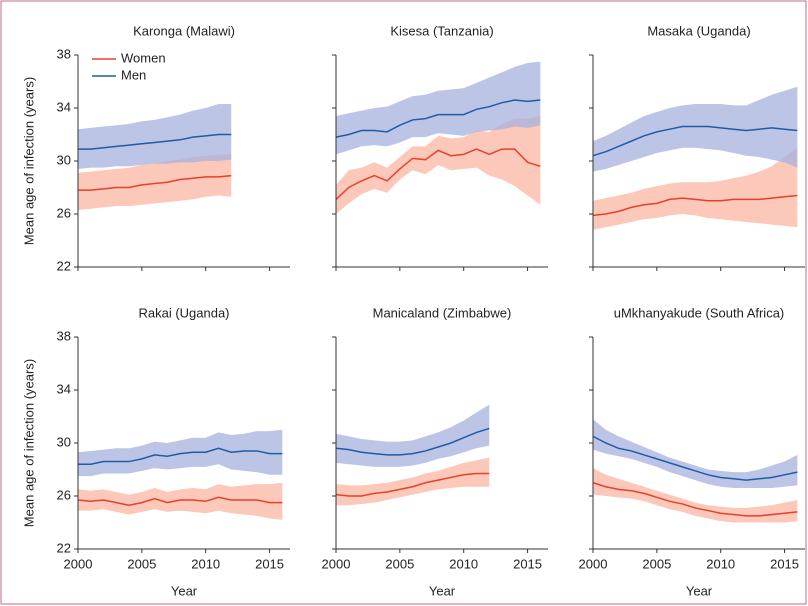 This screenshot has height=606, width=808. Describe the element at coordinates (133, 74) in the screenshot. I see `legend-label: Men` at that location.